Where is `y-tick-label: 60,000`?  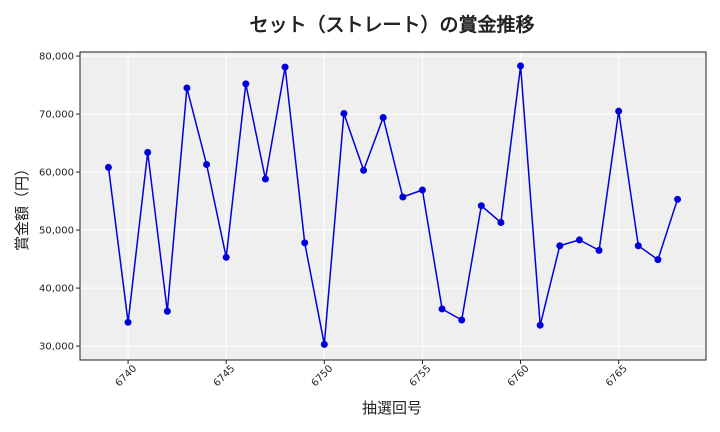
y-tick-label: 60,000 is located at coordinates (56, 173).